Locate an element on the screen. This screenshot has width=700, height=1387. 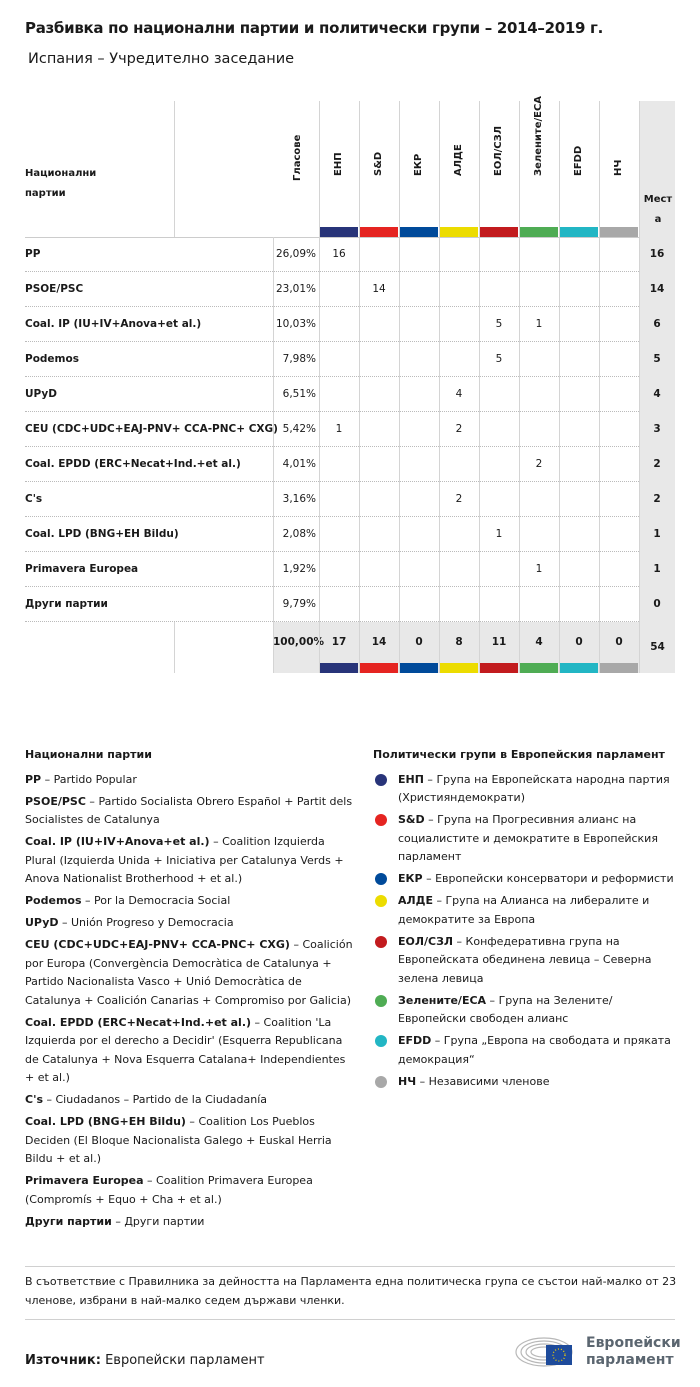
divider is located at coordinates (350, 1266).